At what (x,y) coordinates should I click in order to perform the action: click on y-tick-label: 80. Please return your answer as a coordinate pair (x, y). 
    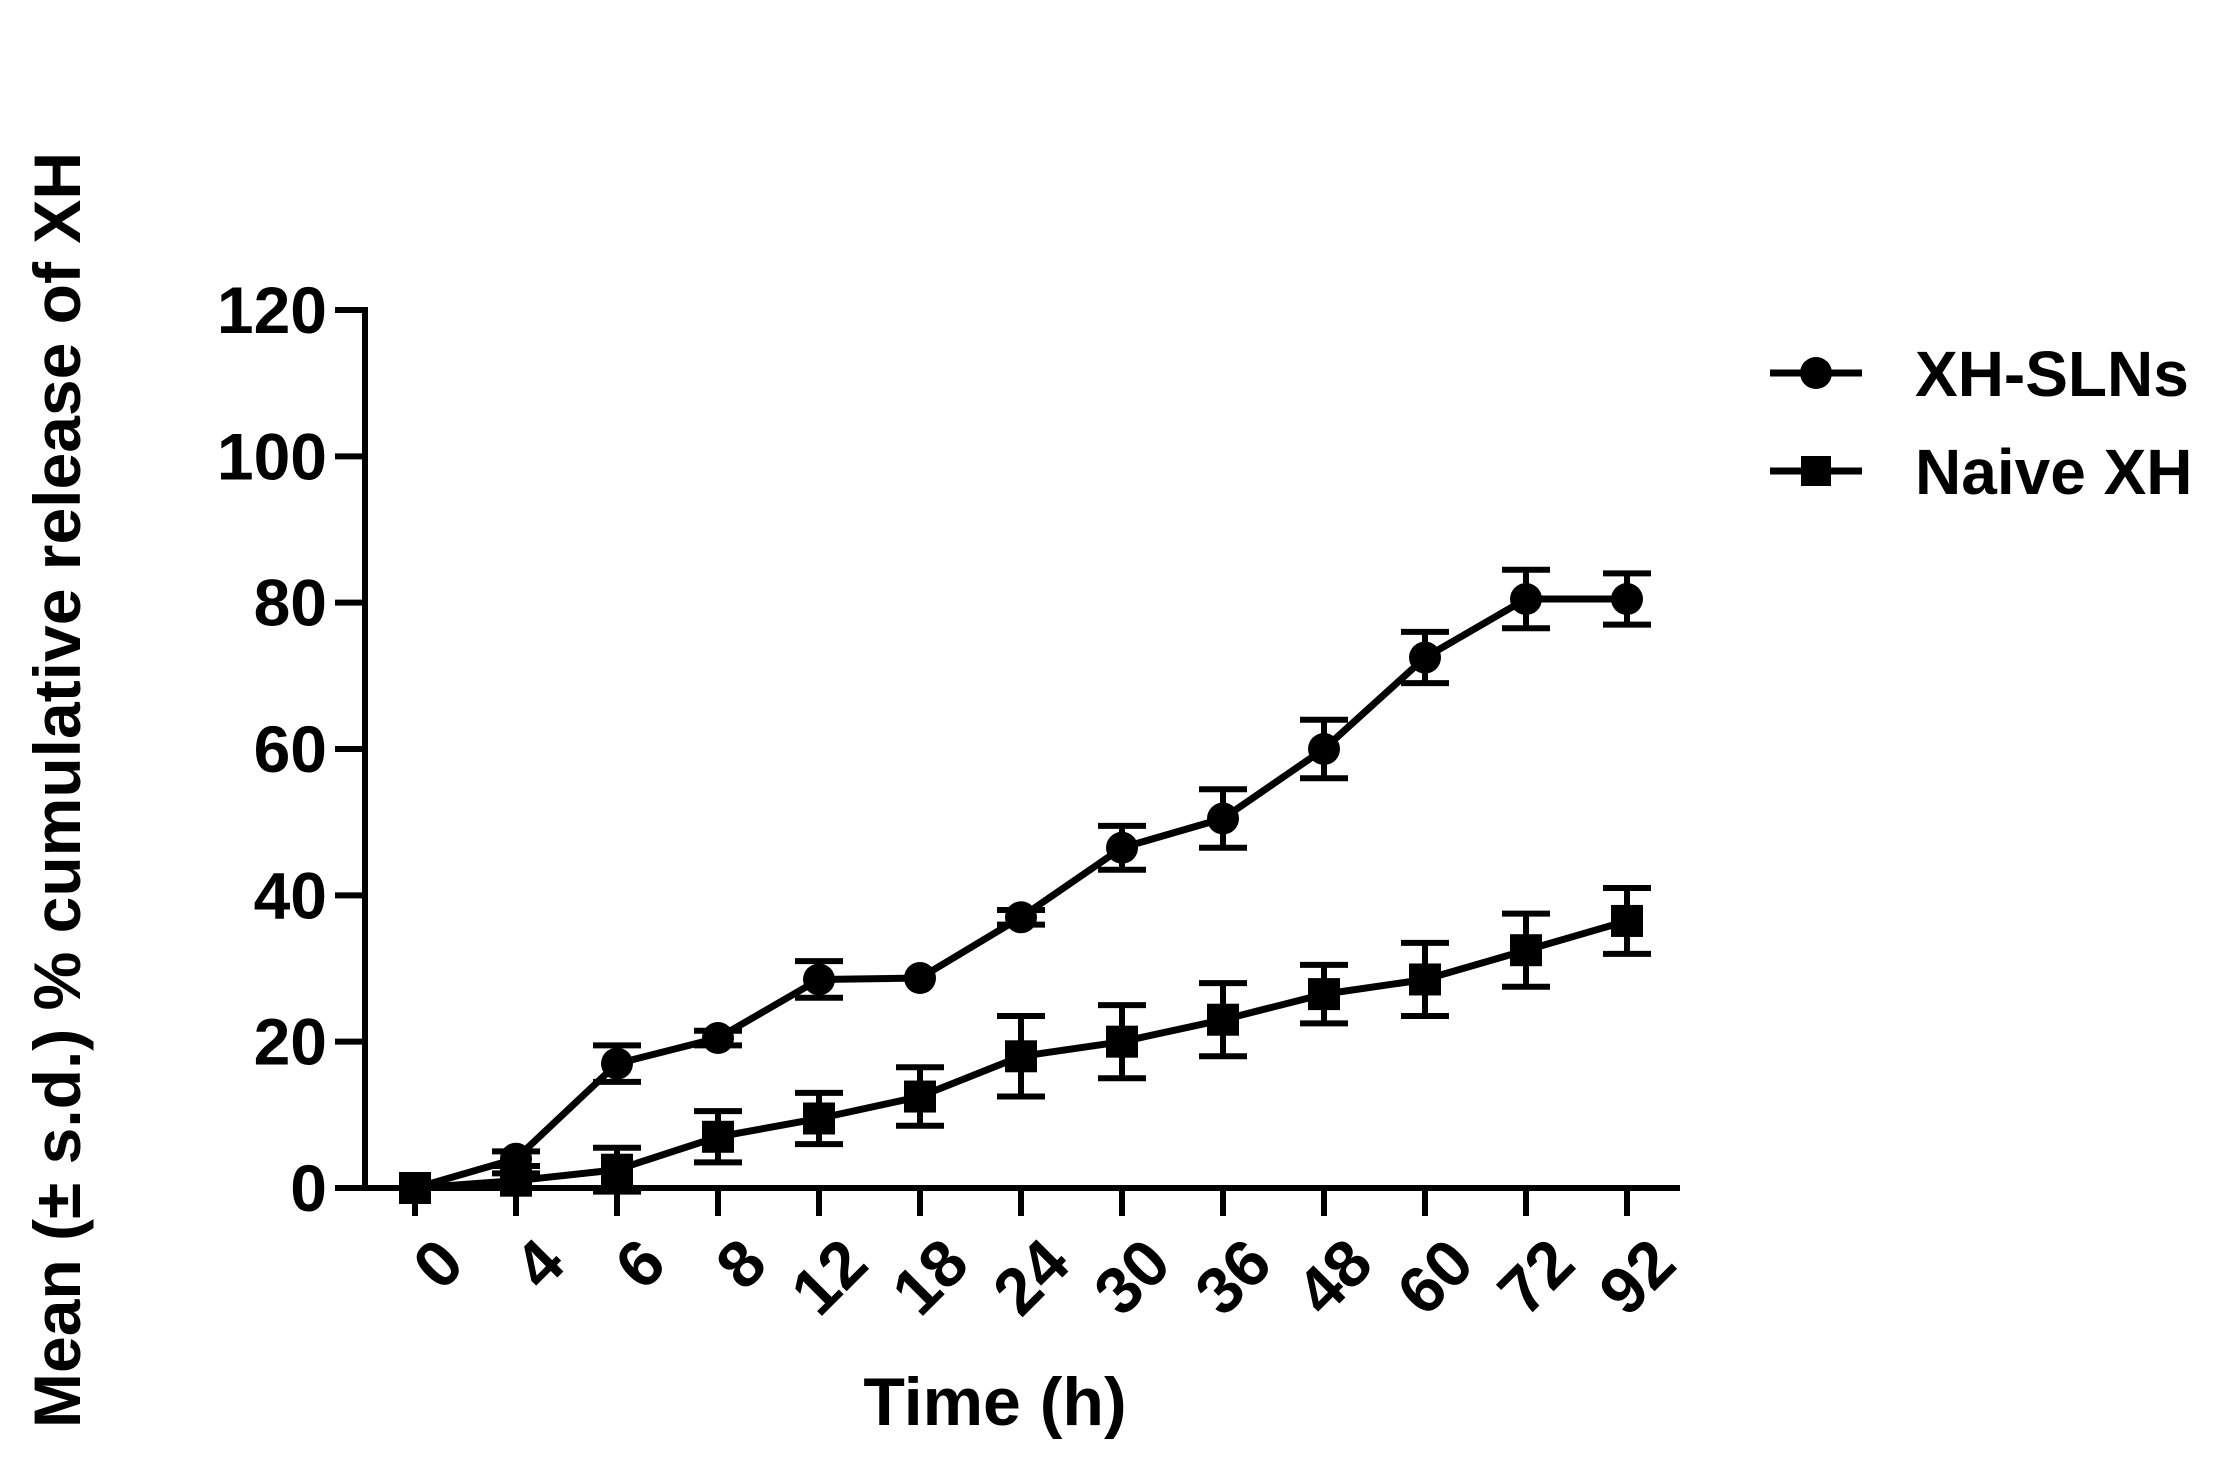
    Looking at the image, I should click on (290, 603).